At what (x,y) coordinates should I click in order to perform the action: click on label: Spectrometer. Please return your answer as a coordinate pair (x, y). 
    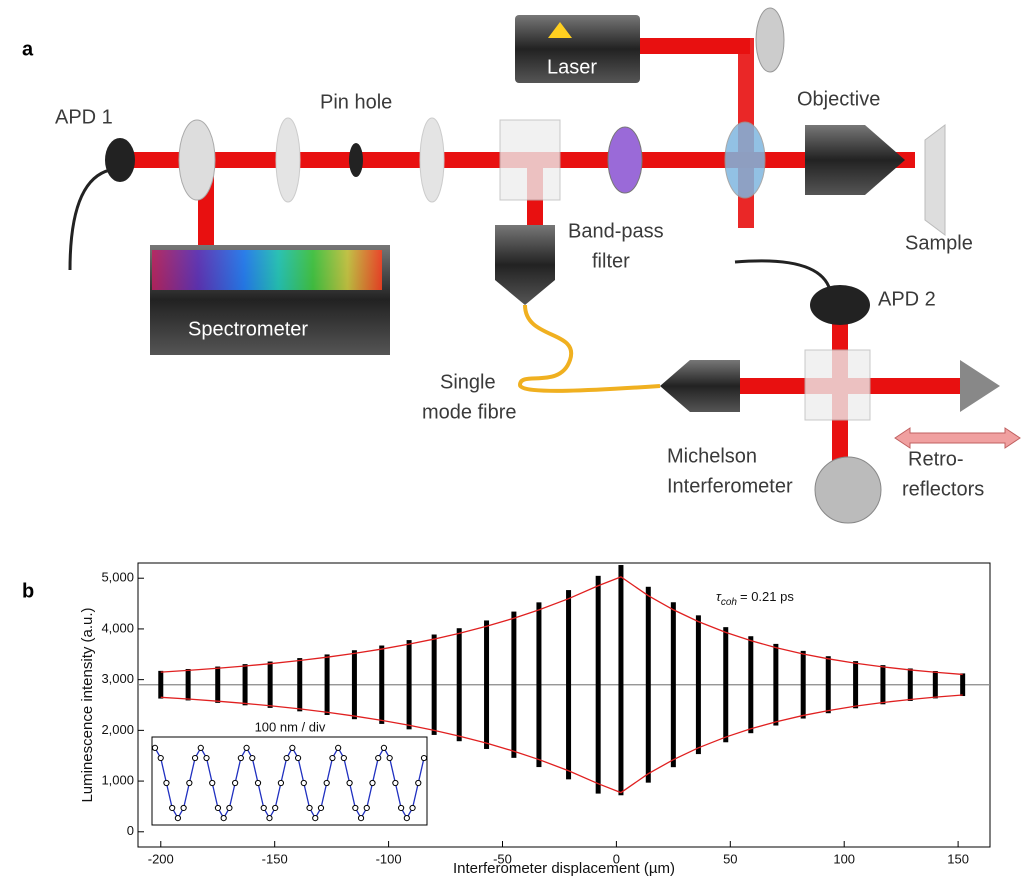
    Looking at the image, I should click on (248, 329).